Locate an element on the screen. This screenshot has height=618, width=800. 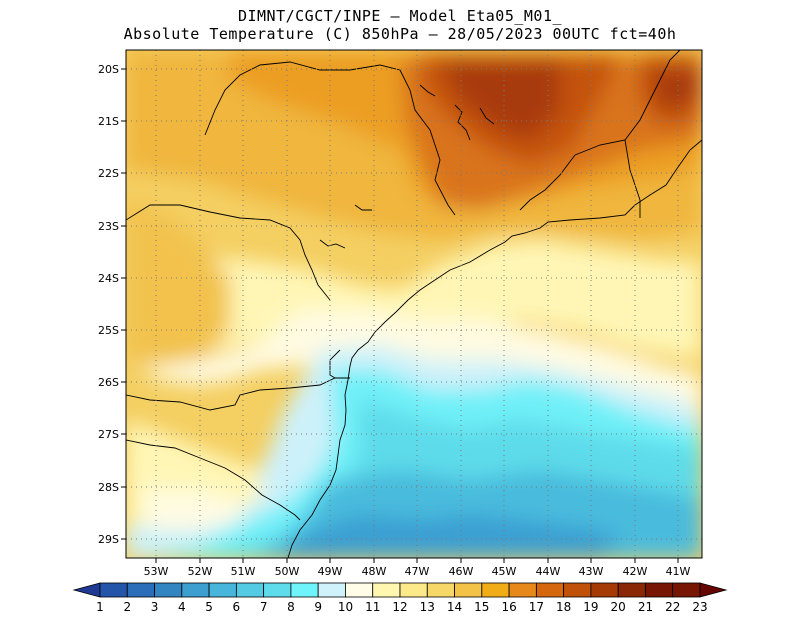
lon-label: 48W is located at coordinates (374, 571).